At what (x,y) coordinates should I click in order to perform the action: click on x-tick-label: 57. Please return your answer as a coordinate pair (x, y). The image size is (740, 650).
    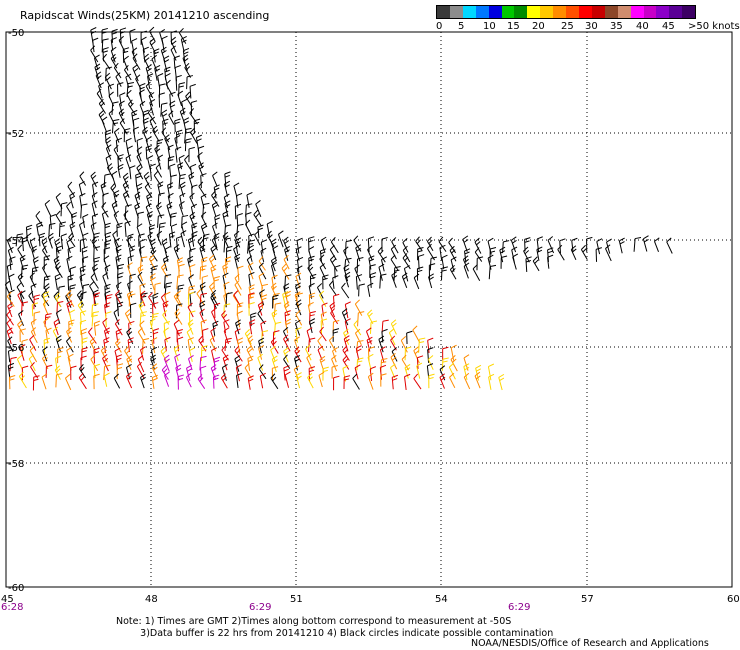
    Looking at the image, I should click on (587, 599).